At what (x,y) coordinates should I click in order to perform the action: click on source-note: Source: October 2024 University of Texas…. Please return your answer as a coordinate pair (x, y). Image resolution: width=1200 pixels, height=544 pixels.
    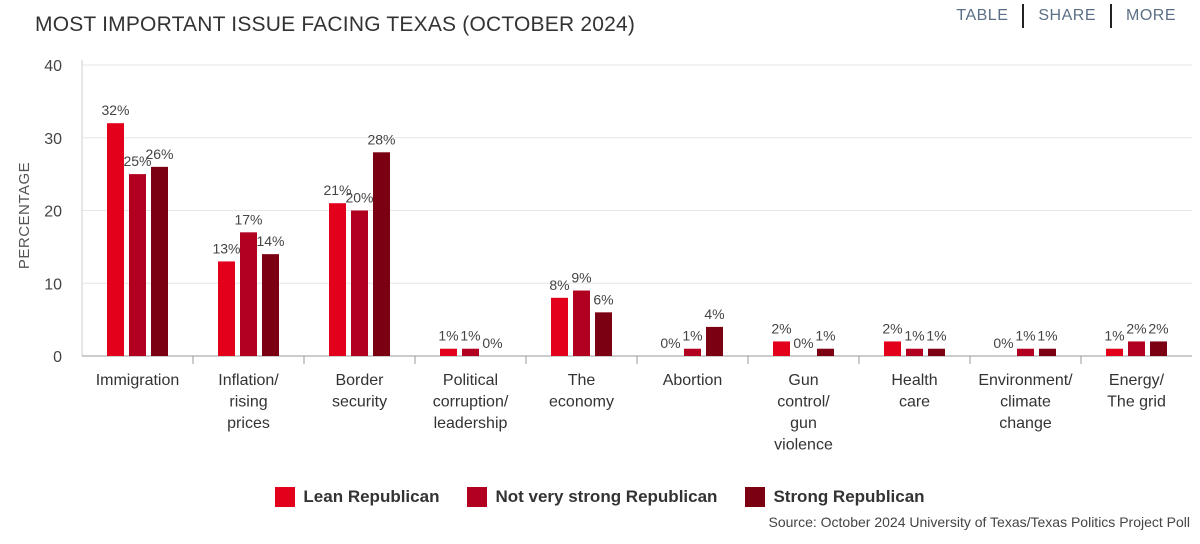
    Looking at the image, I should click on (979, 522).